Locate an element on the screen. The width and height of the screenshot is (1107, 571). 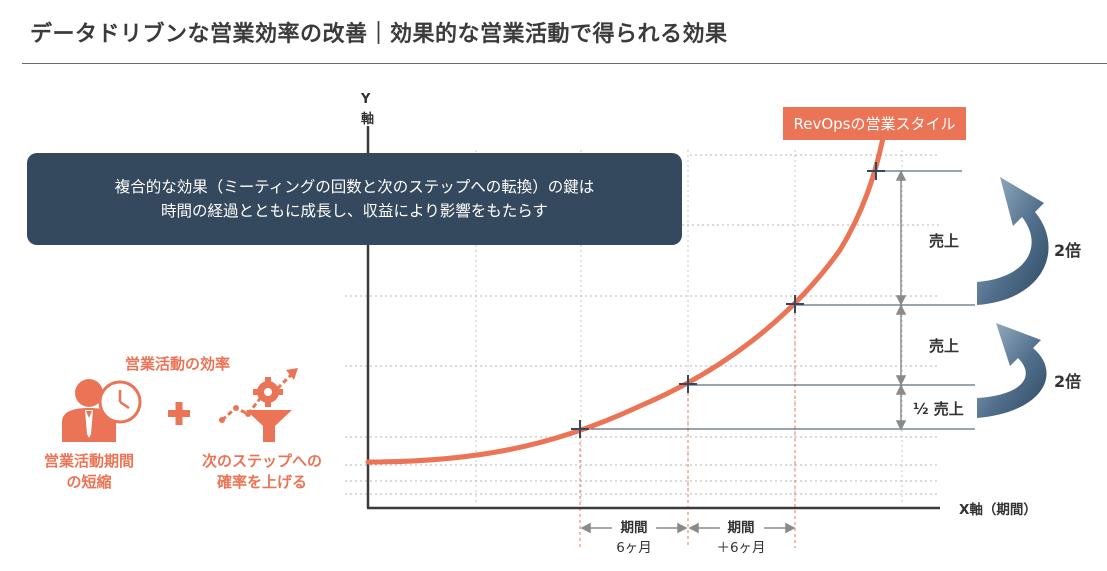
efficiency-title: 営業活動の効率 is located at coordinates (178, 364).